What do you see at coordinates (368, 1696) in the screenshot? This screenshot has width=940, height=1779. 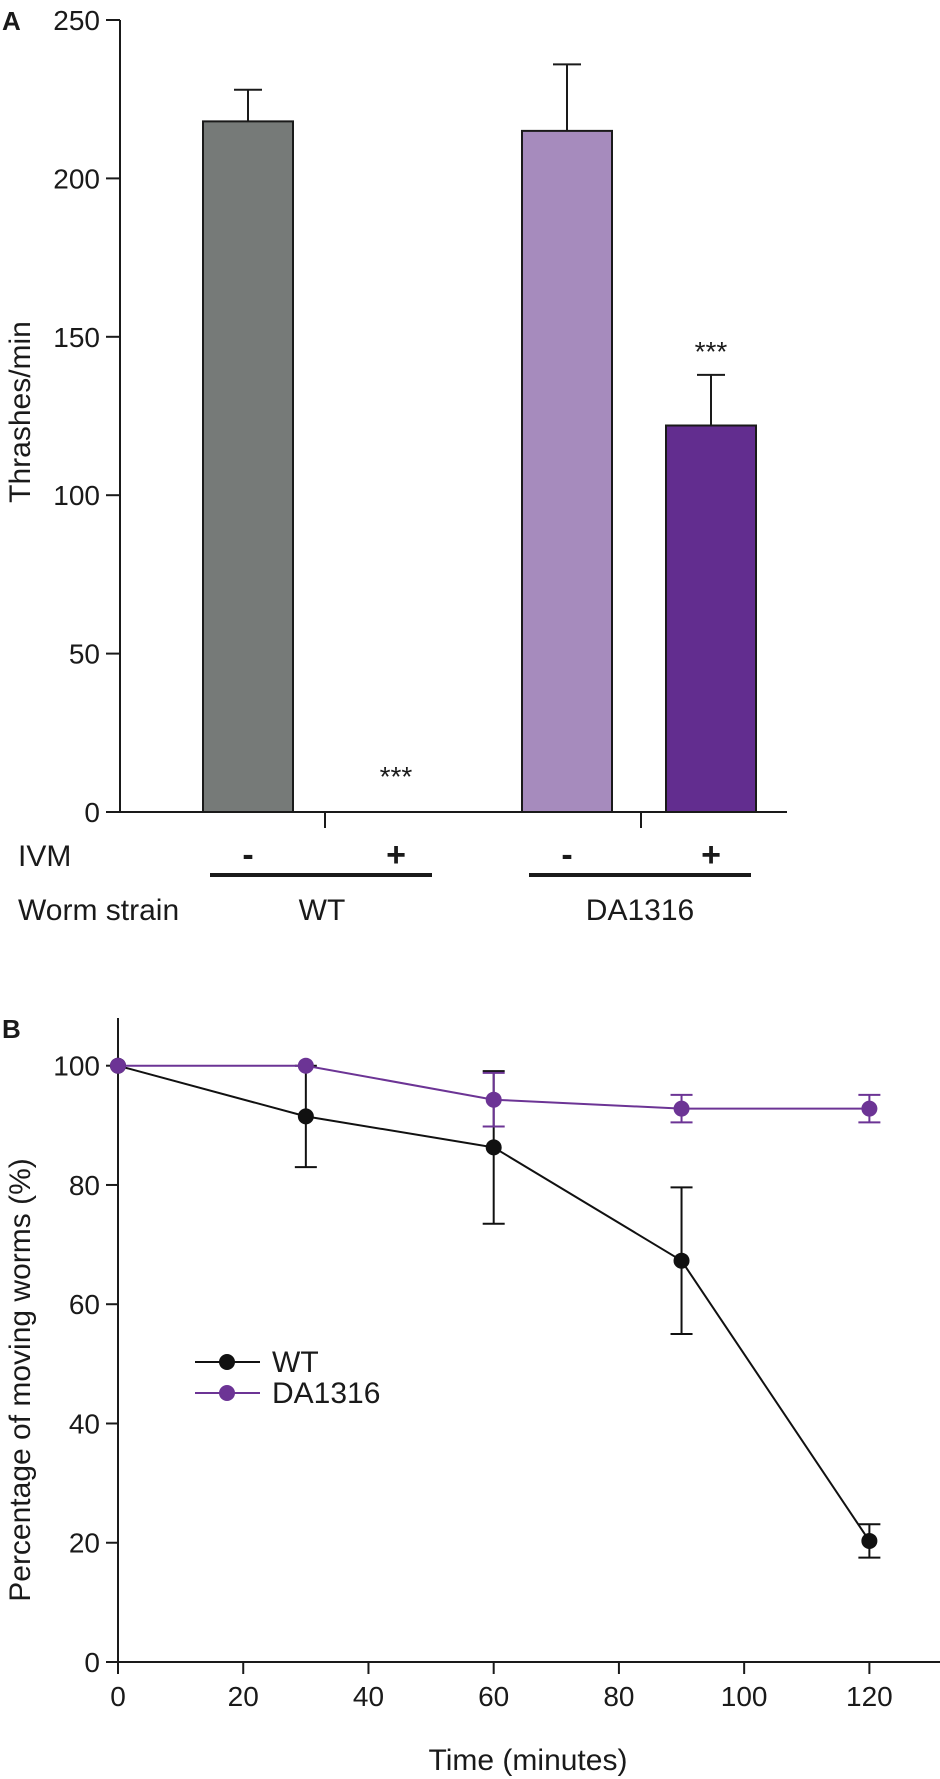 I see `panel-b-x-tick-label: 40` at bounding box center [368, 1696].